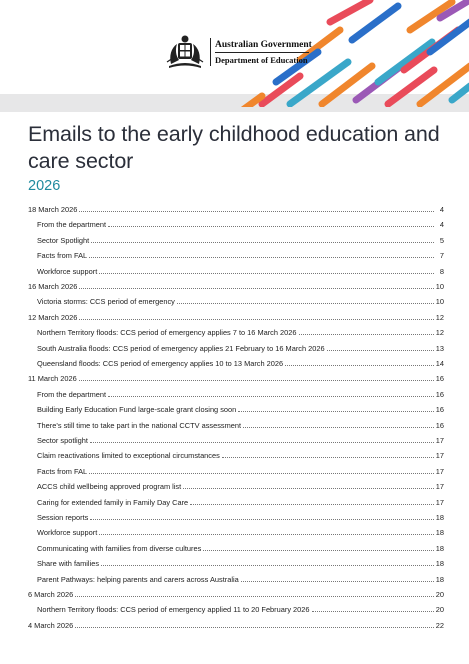 The width and height of the screenshot is (469, 664). Describe the element at coordinates (240, 514) in the screenshot. I see `toc-article-entry: Session reports 18` at that location.